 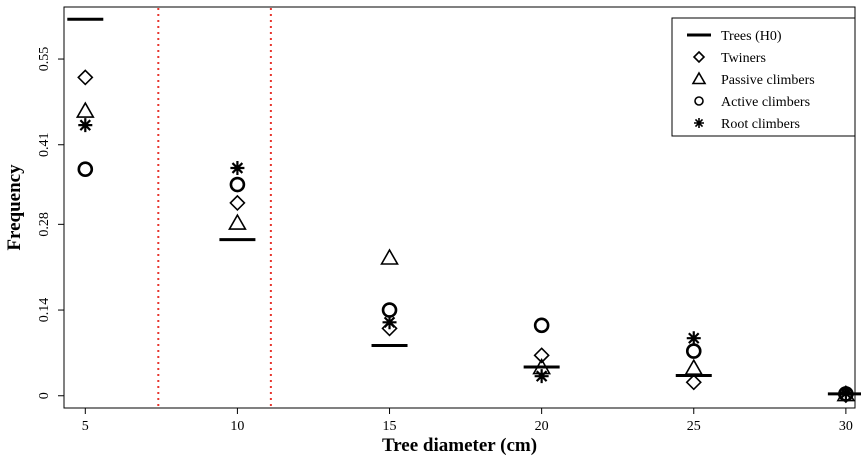 I want to click on legend-label: Trees (H0), so click(x=751, y=36).